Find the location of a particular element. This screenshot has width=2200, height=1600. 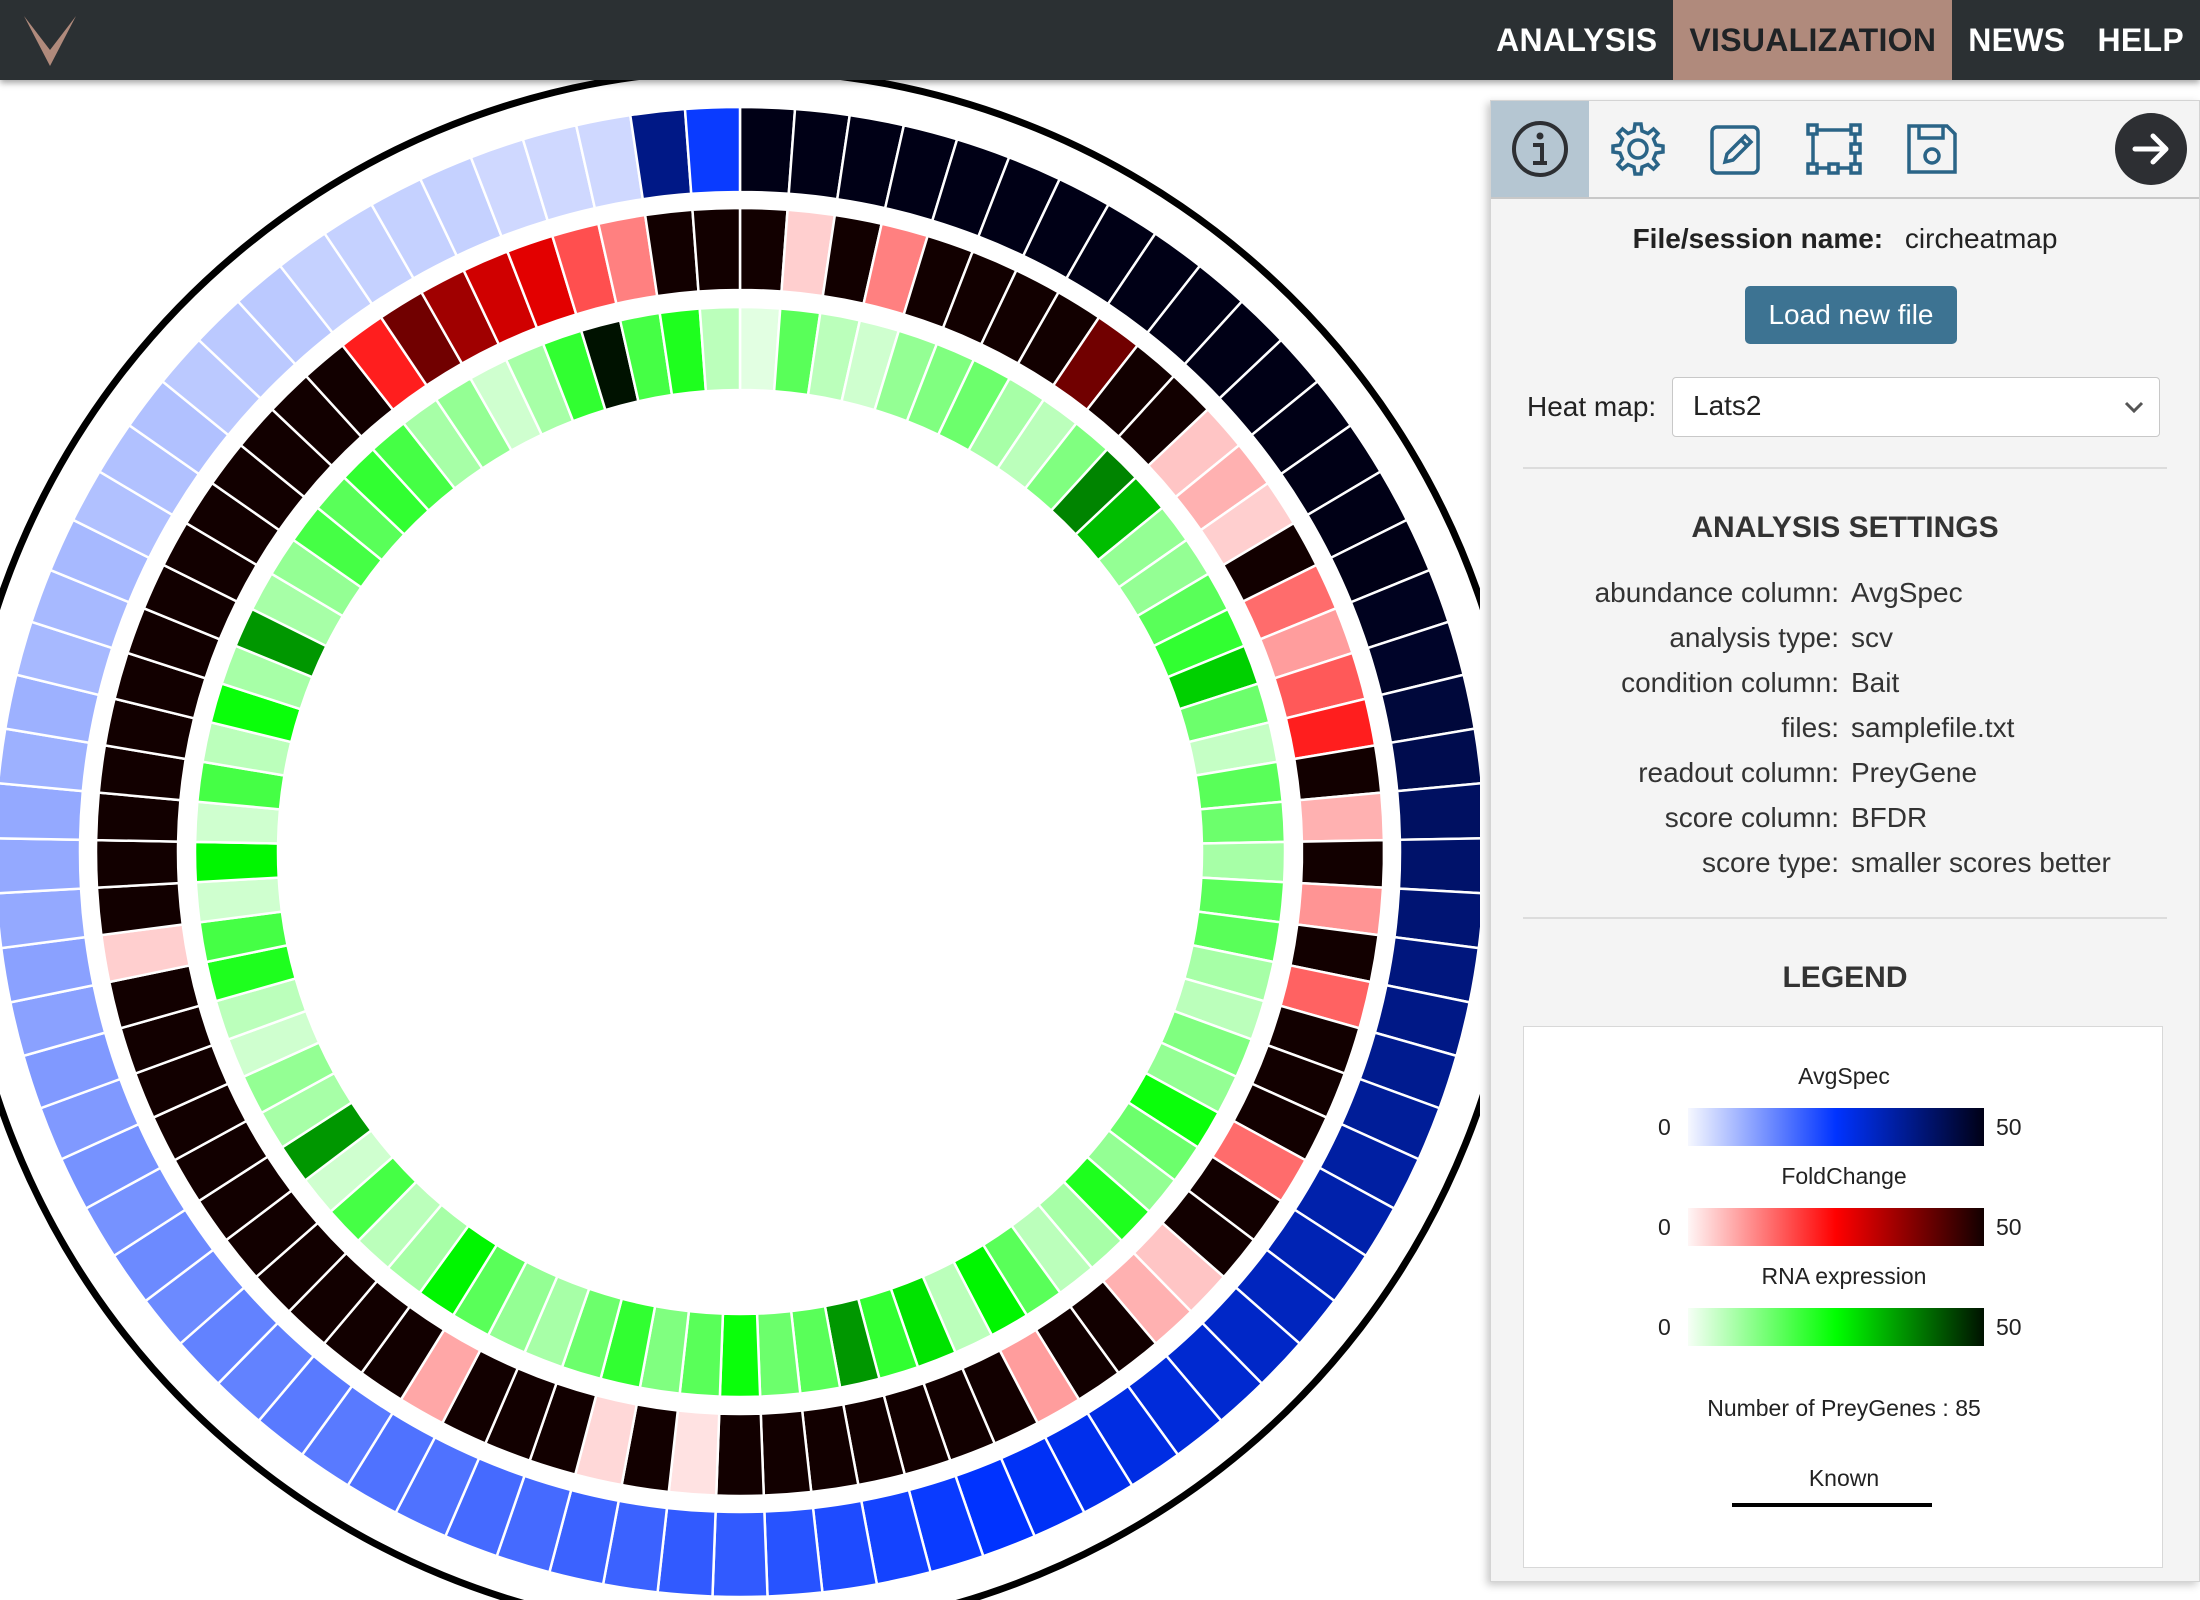

setting-key: abundance column: is located at coordinates (1716, 592).